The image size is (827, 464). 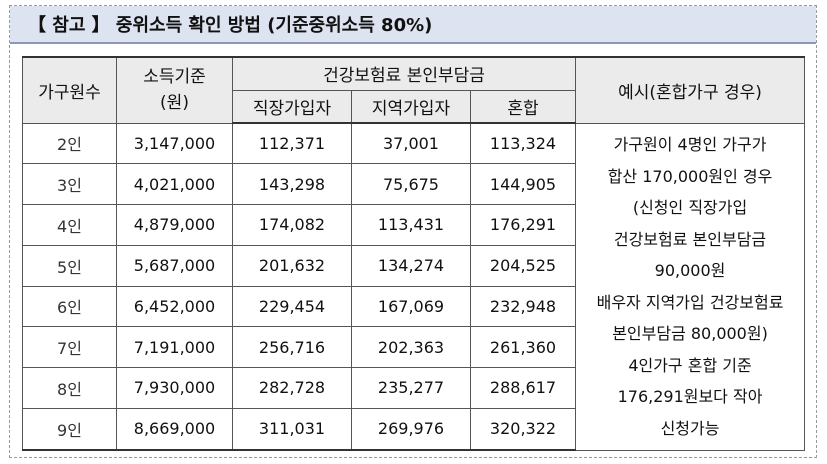 I want to click on employee-premium-cell: 174,082, so click(x=292, y=225).